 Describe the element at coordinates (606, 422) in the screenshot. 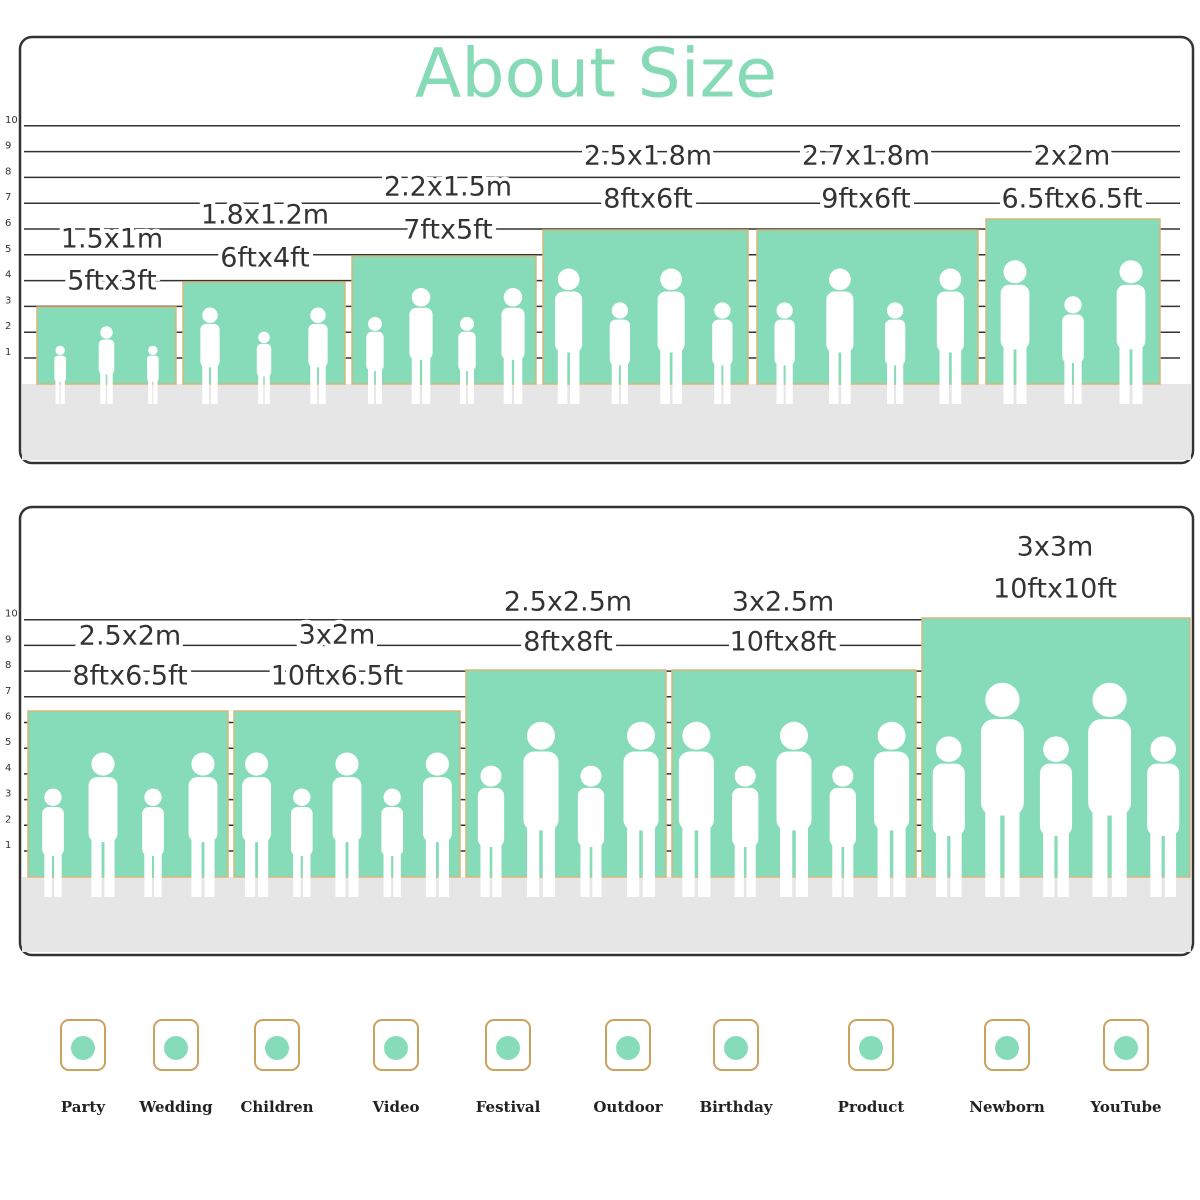

I see `floor` at that location.